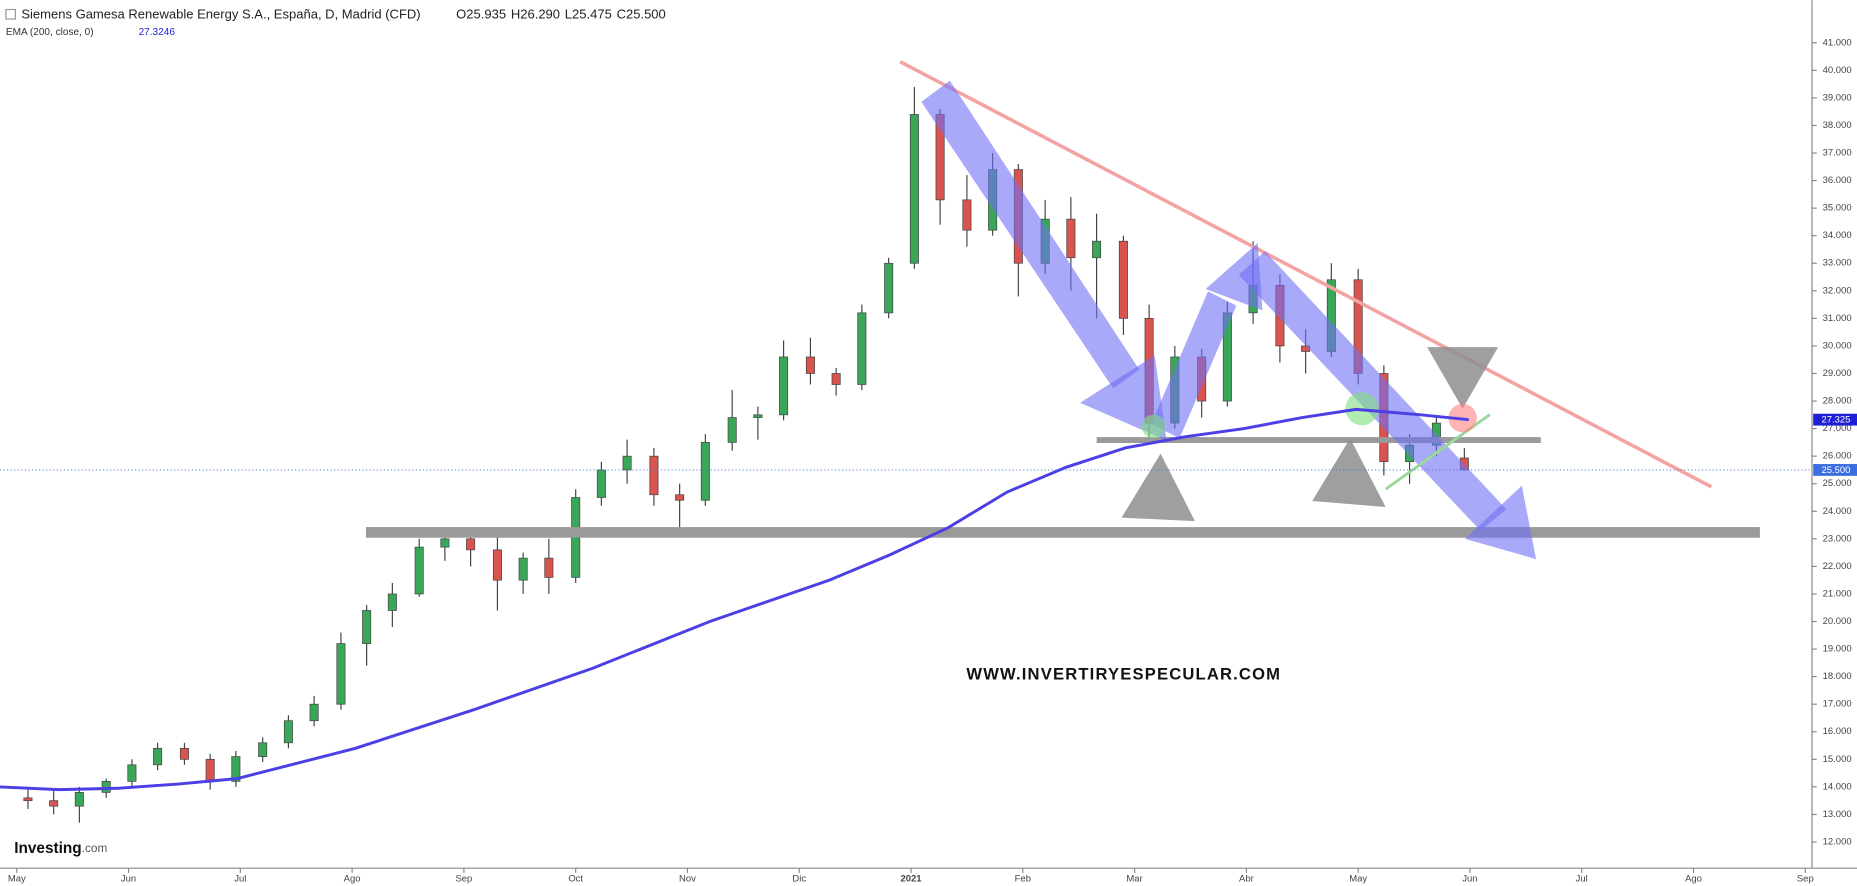 The width and height of the screenshot is (1857, 886). What do you see at coordinates (641, 14) in the screenshot?
I see `ohlc-close: C25.500` at bounding box center [641, 14].